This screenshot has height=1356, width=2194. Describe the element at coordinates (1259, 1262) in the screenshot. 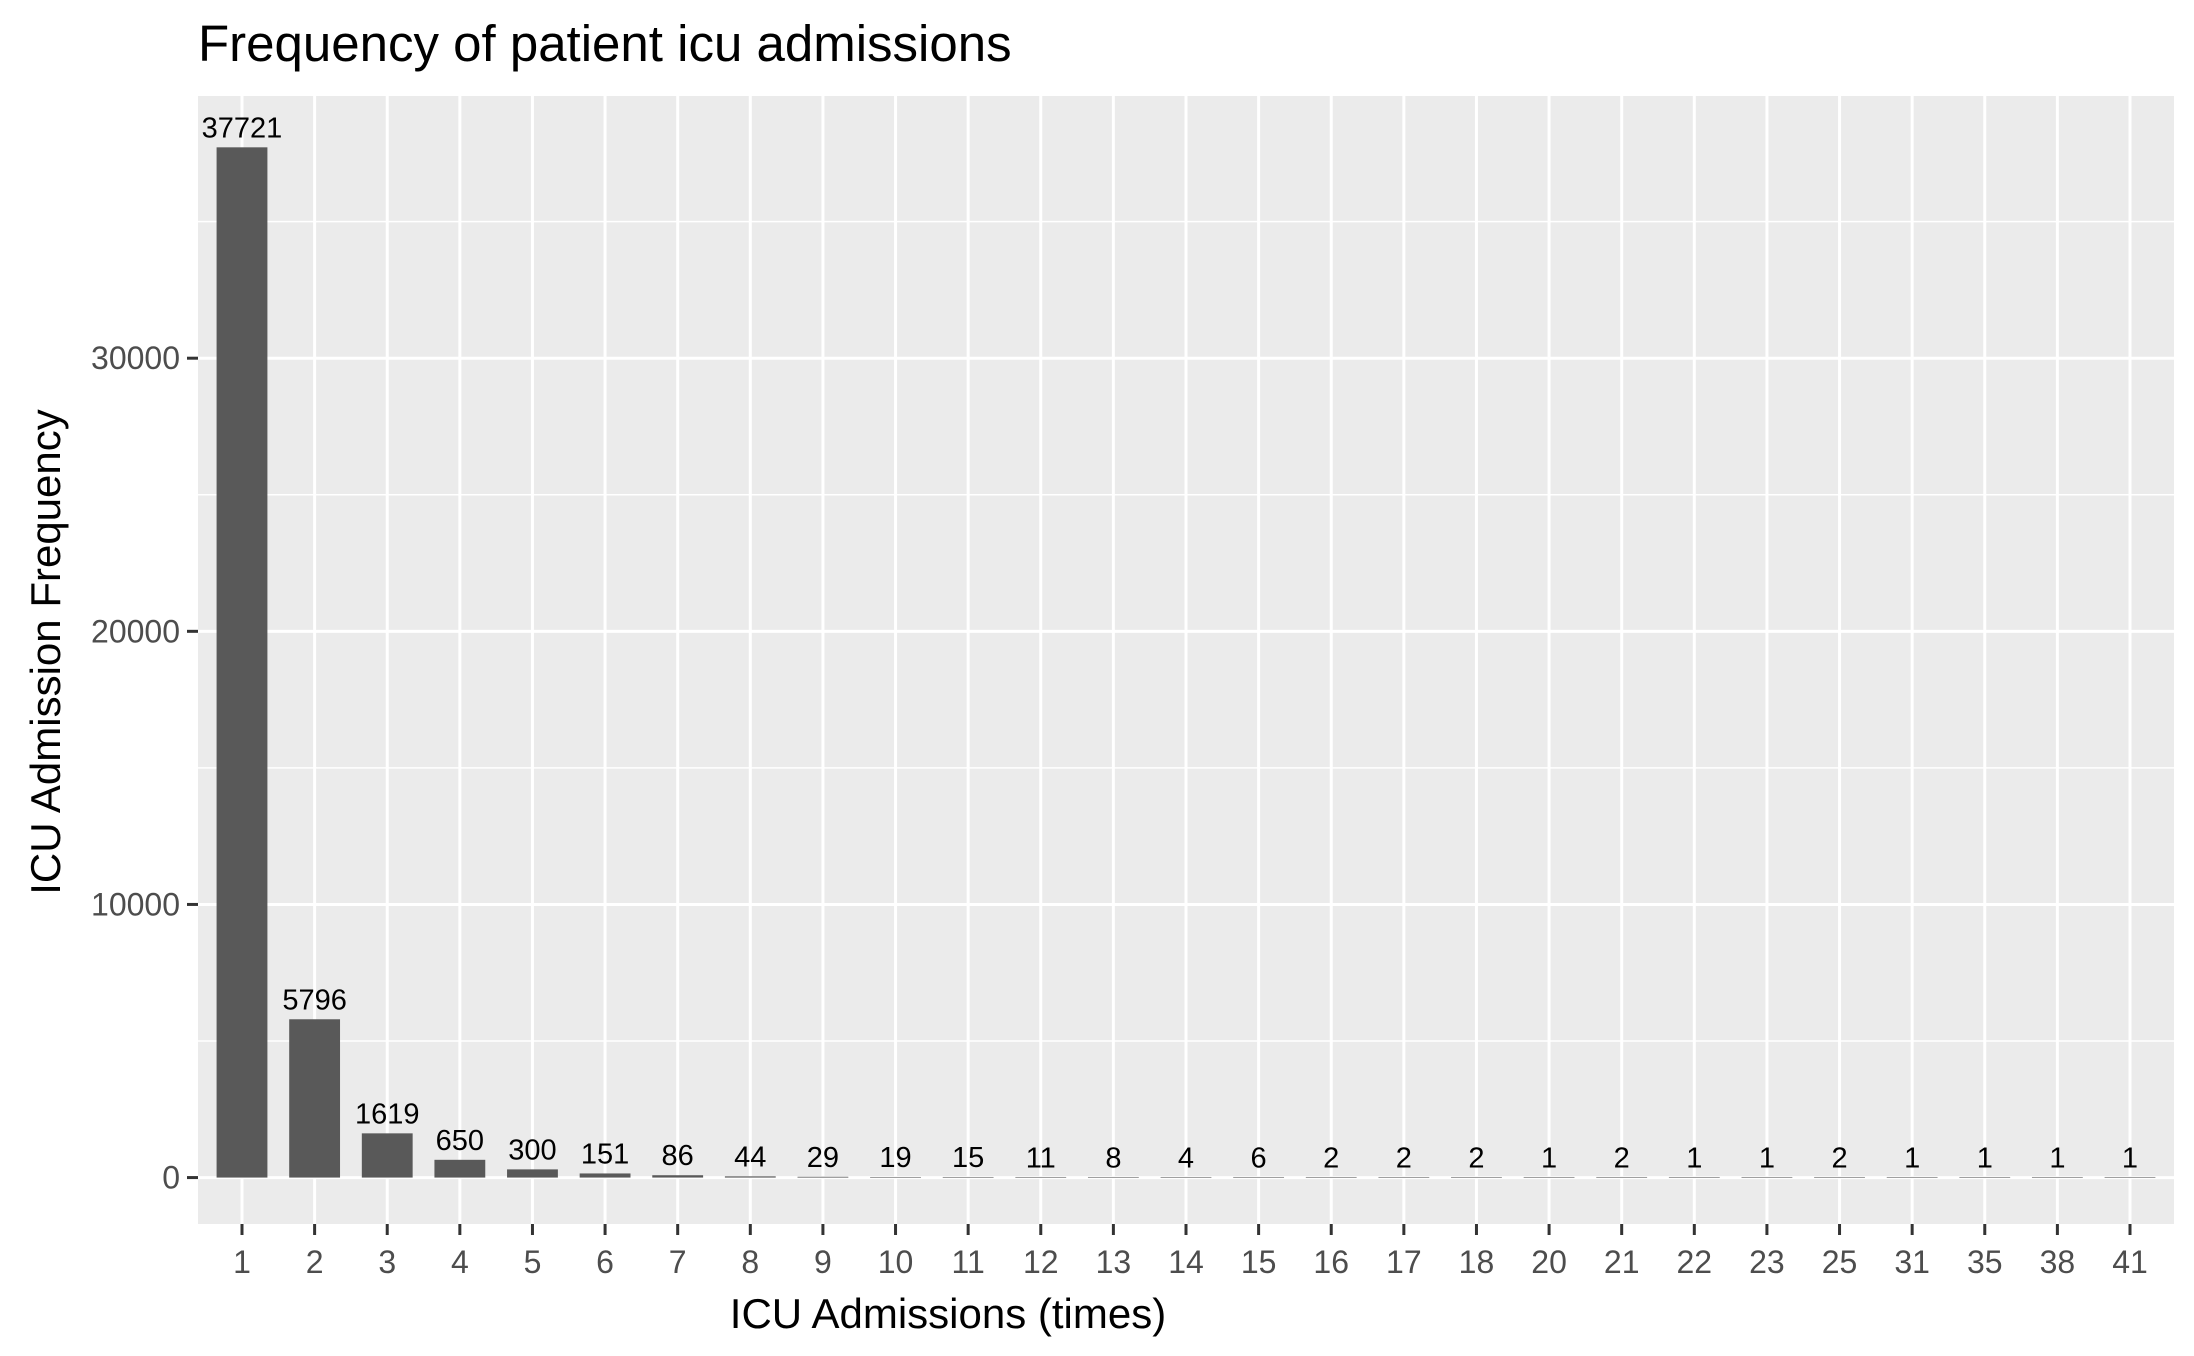

I see `x-tick-label: 15` at that location.